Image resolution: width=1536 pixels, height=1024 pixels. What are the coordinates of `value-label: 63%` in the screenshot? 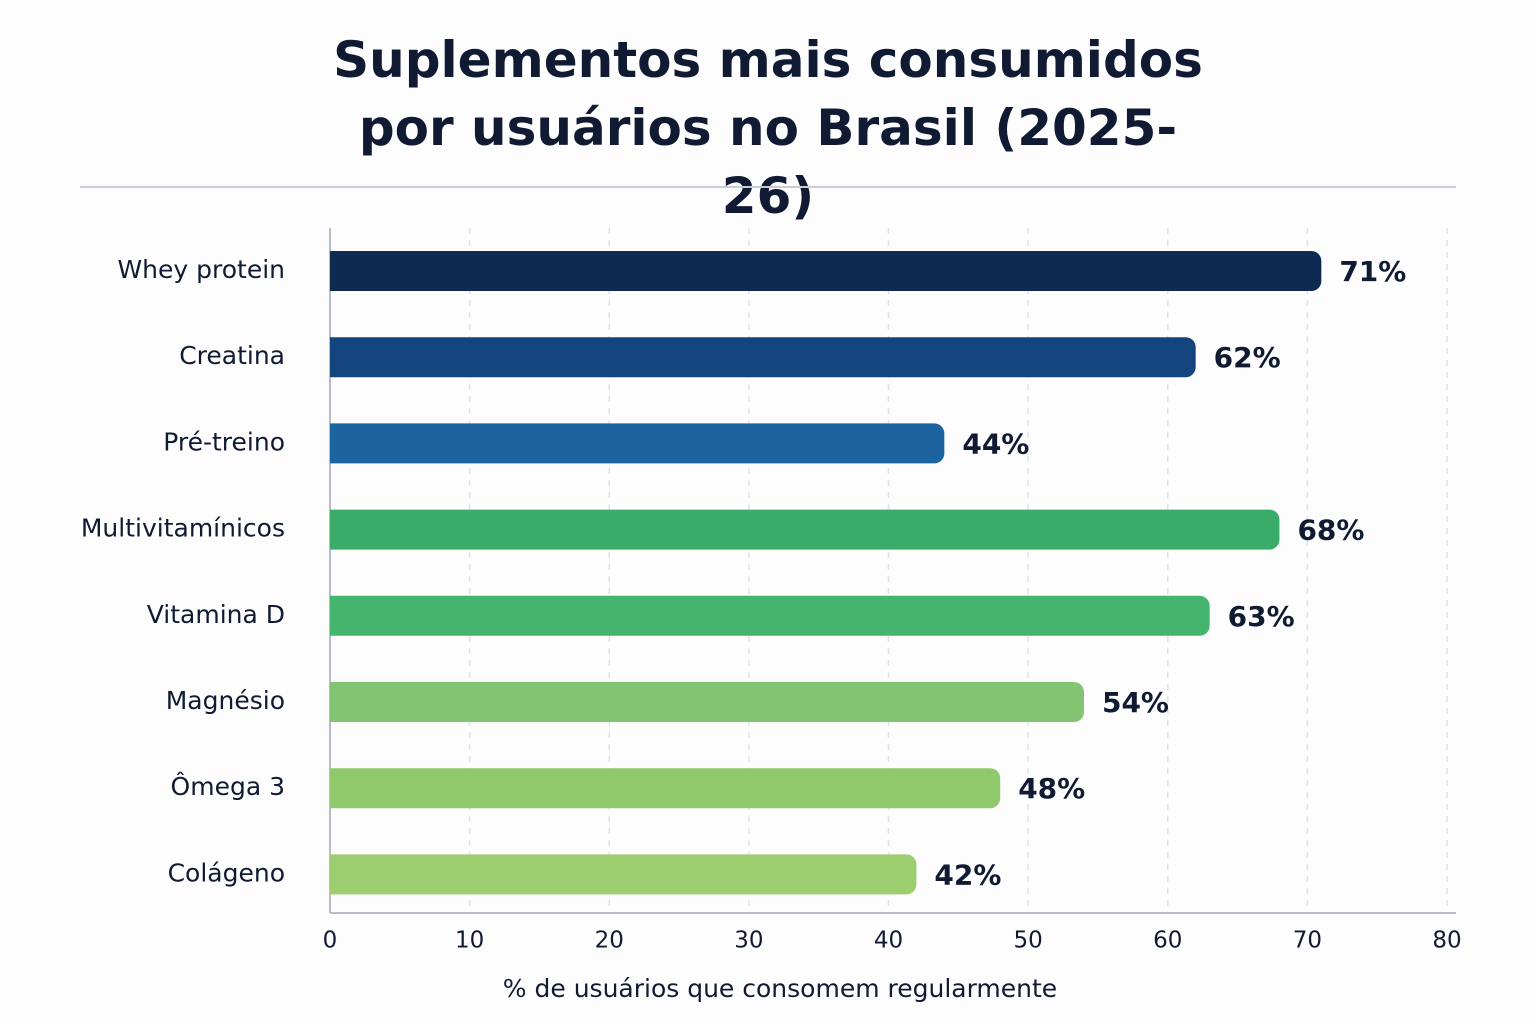 It's located at (1261, 616).